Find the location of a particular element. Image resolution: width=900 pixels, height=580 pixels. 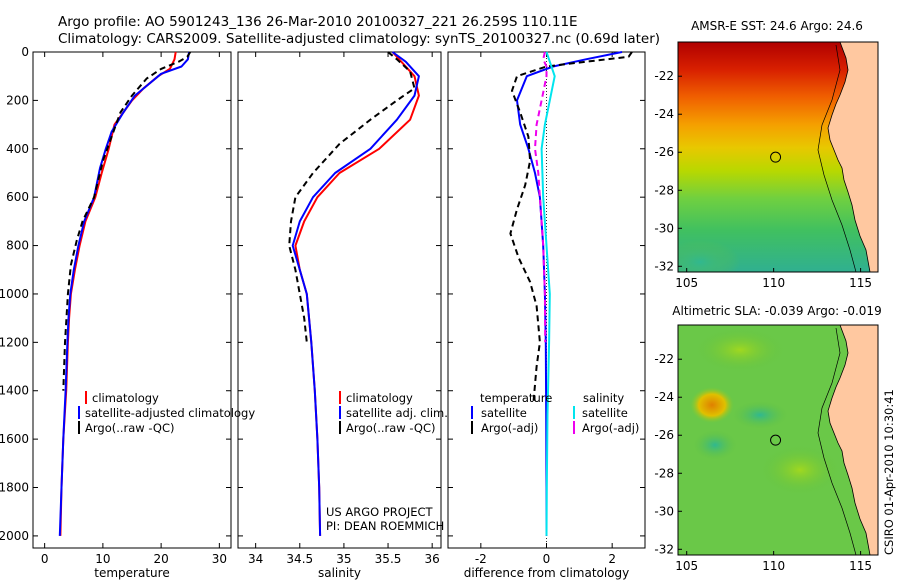

sst-land is located at coordinates (852, 157).